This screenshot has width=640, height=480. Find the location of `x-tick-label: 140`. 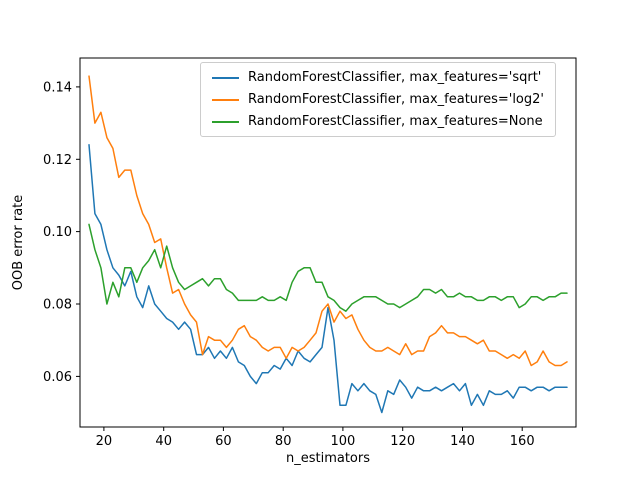

x-tick-label: 140 is located at coordinates (462, 441).